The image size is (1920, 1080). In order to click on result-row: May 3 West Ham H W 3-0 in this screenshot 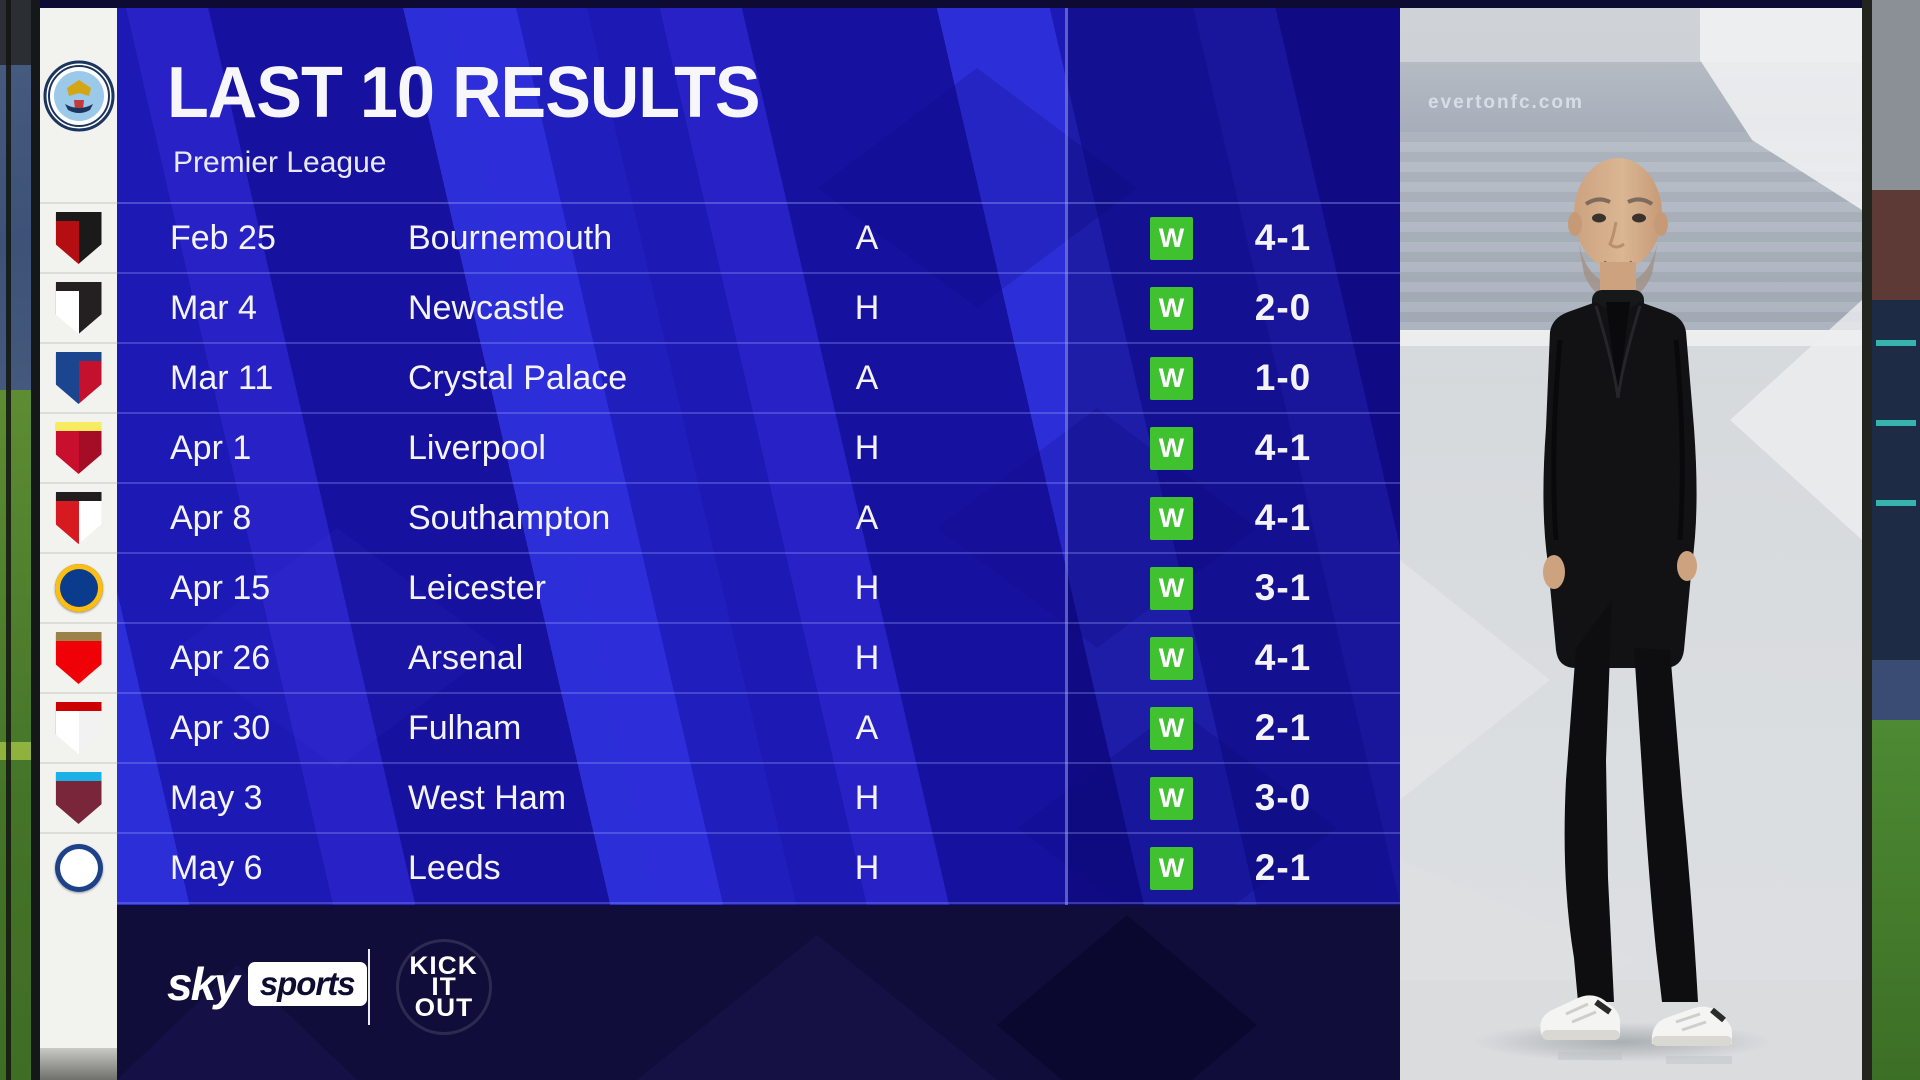, I will do `click(758, 797)`.